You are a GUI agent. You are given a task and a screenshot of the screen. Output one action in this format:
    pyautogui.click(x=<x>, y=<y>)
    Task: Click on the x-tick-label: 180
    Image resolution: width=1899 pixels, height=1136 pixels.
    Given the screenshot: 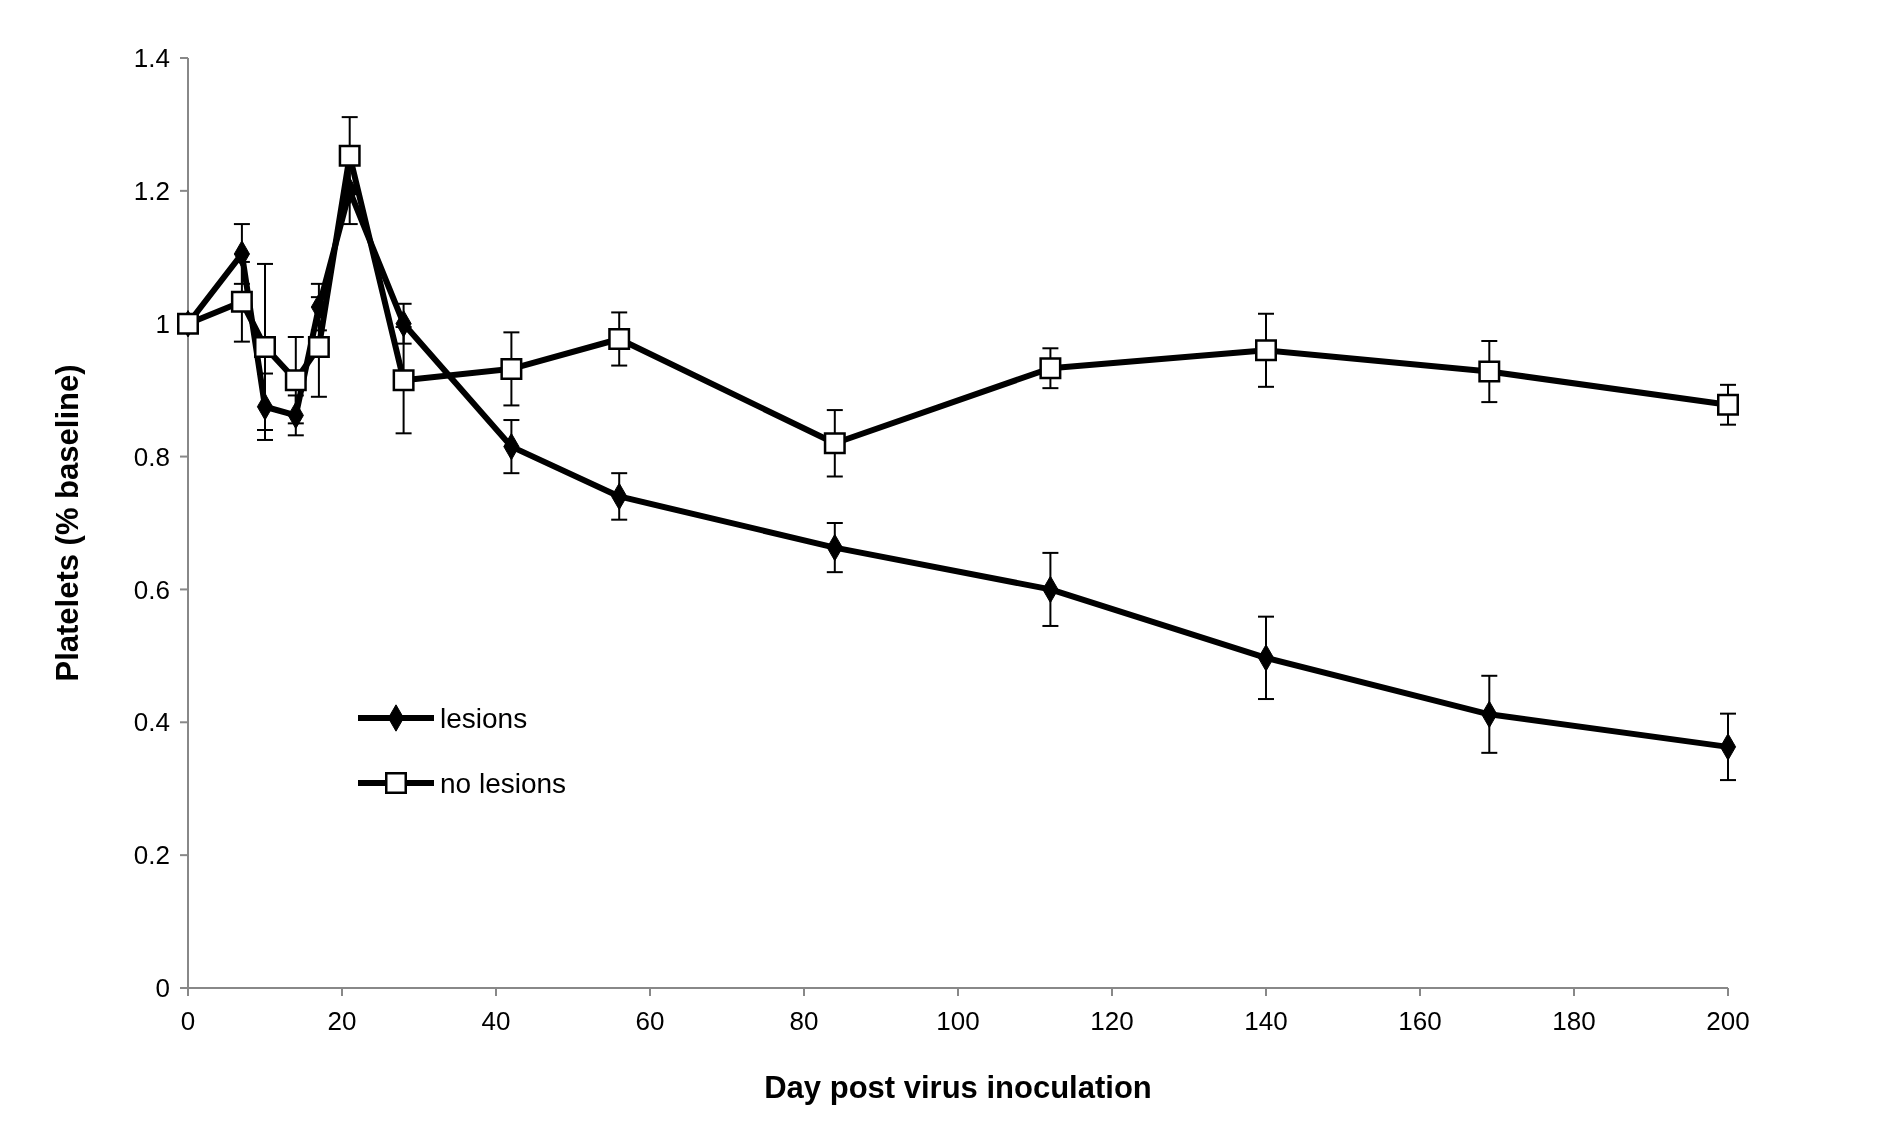 What is the action you would take?
    pyautogui.click(x=1574, y=1021)
    